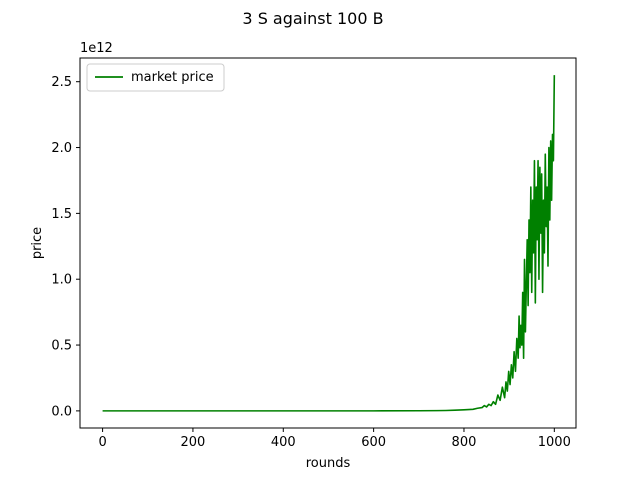 The width and height of the screenshot is (640, 480). What do you see at coordinates (65, 247) in the screenshot?
I see `y-axis: 0.0 0.5 1.0 1.5 2.0 2.5` at bounding box center [65, 247].